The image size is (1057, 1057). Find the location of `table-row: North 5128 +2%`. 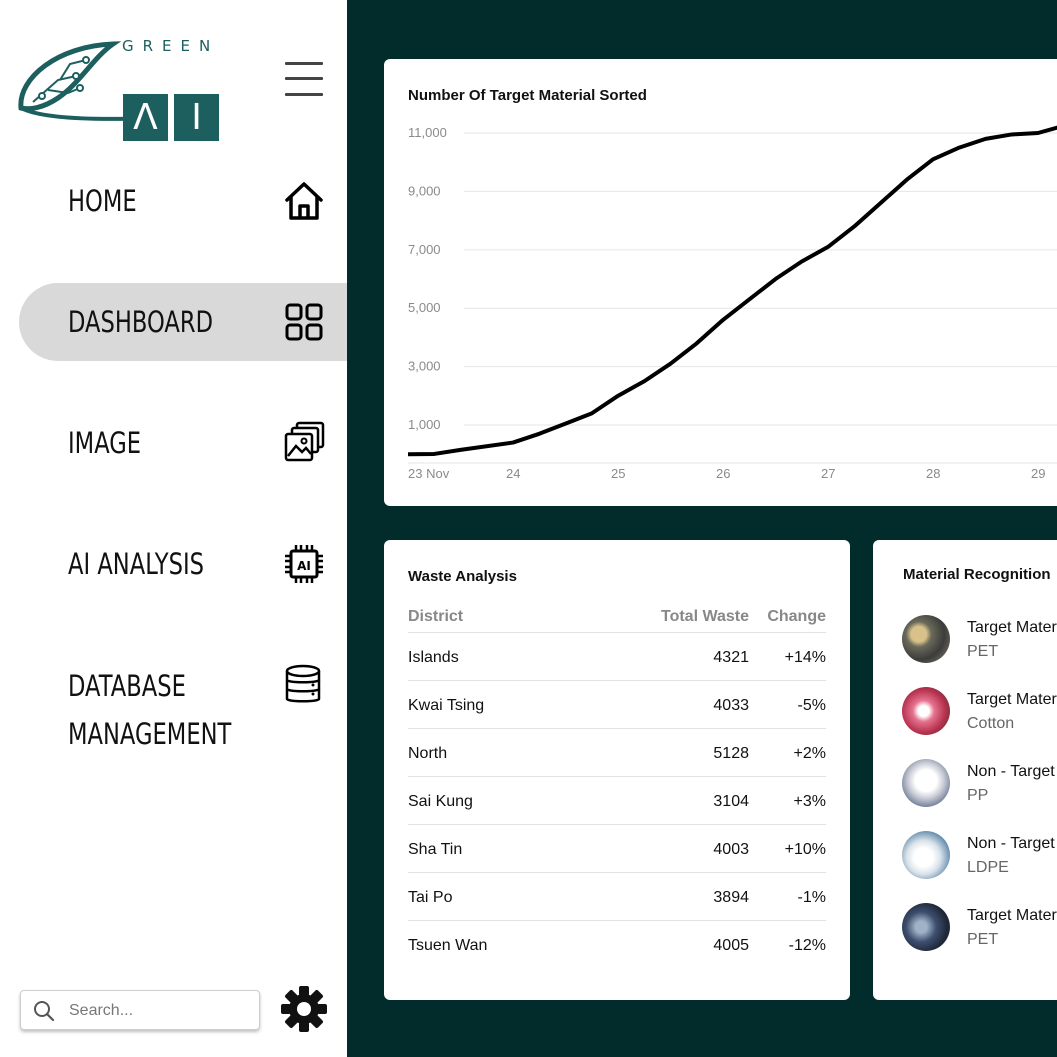

table-row: North 5128 +2% is located at coordinates (617, 753).